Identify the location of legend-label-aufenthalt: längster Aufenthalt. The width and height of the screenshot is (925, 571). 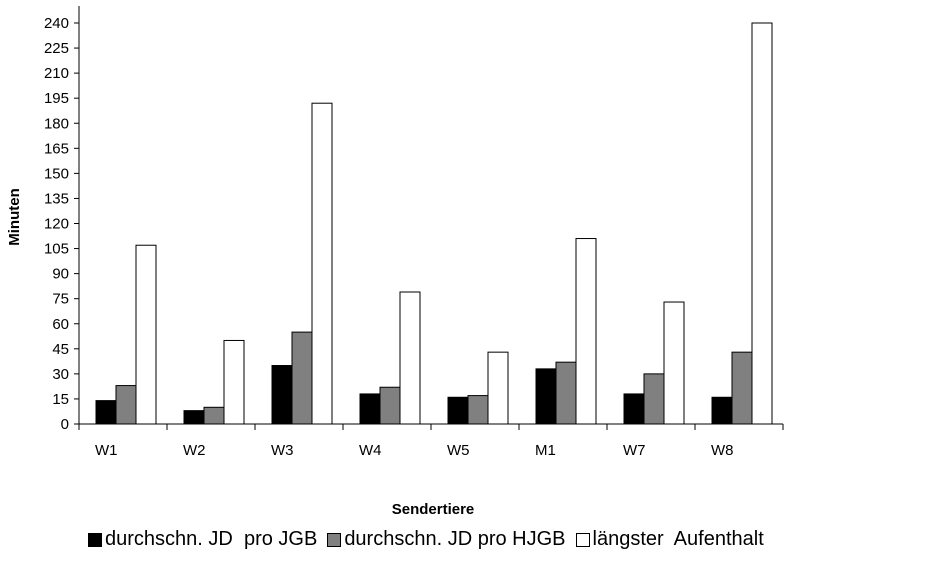
(678, 539).